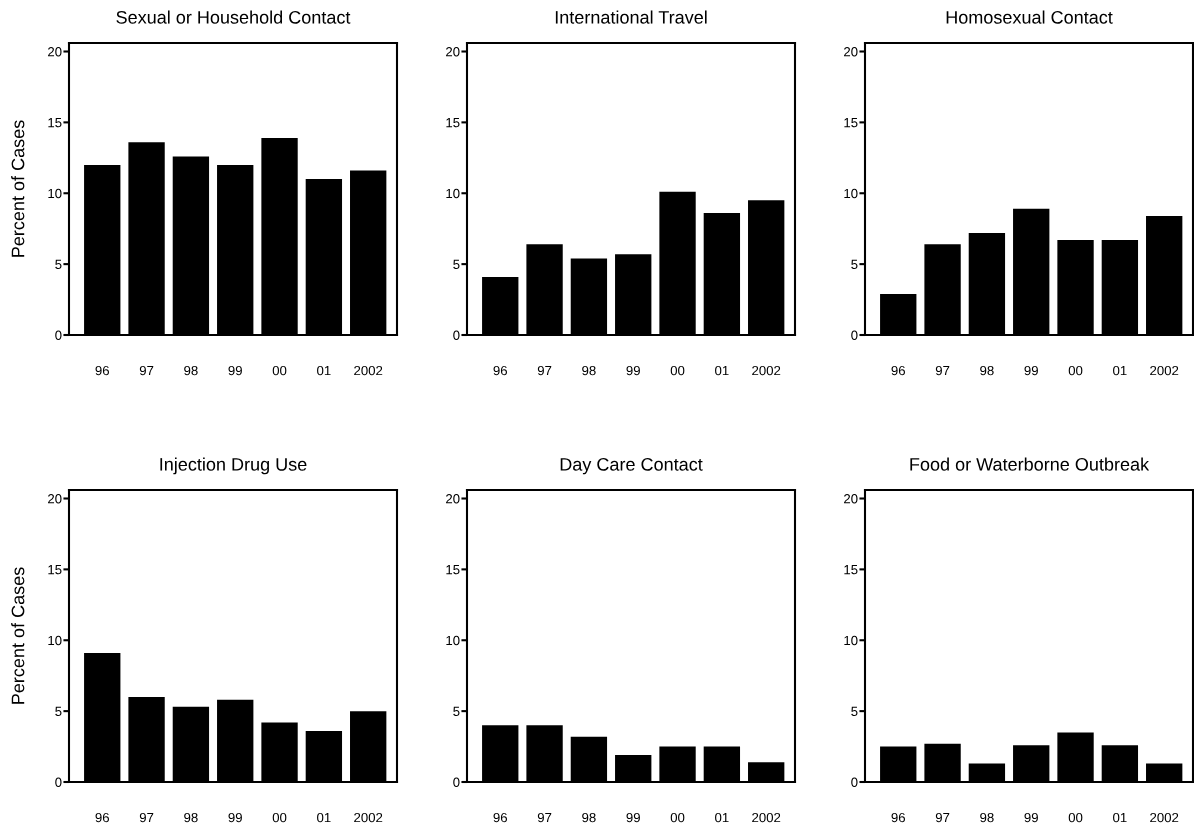  What do you see at coordinates (1029, 17) in the screenshot?
I see `chart-title: Homosexual Contact` at bounding box center [1029, 17].